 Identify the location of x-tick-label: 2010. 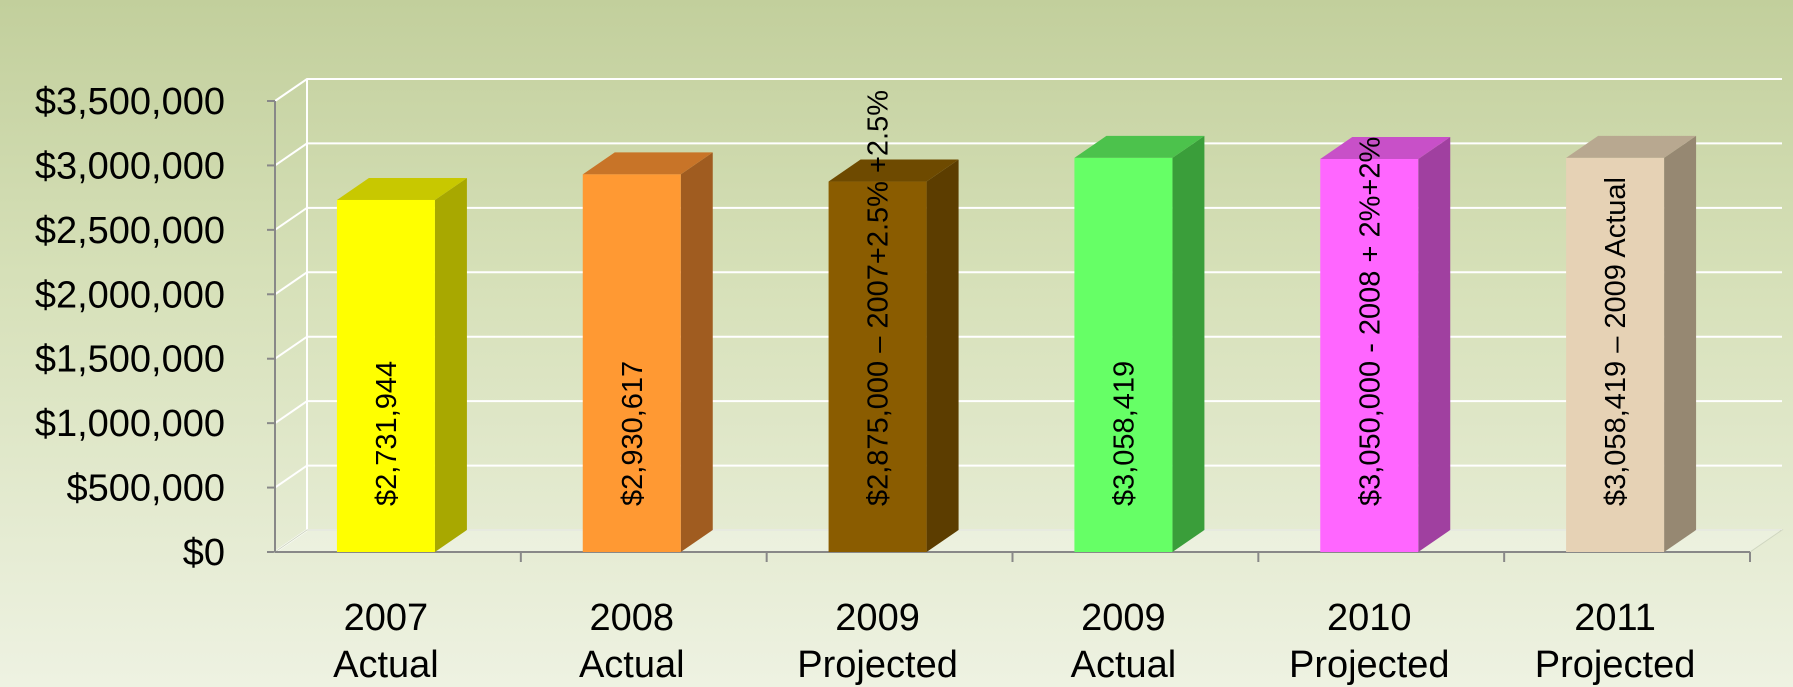
(1369, 618).